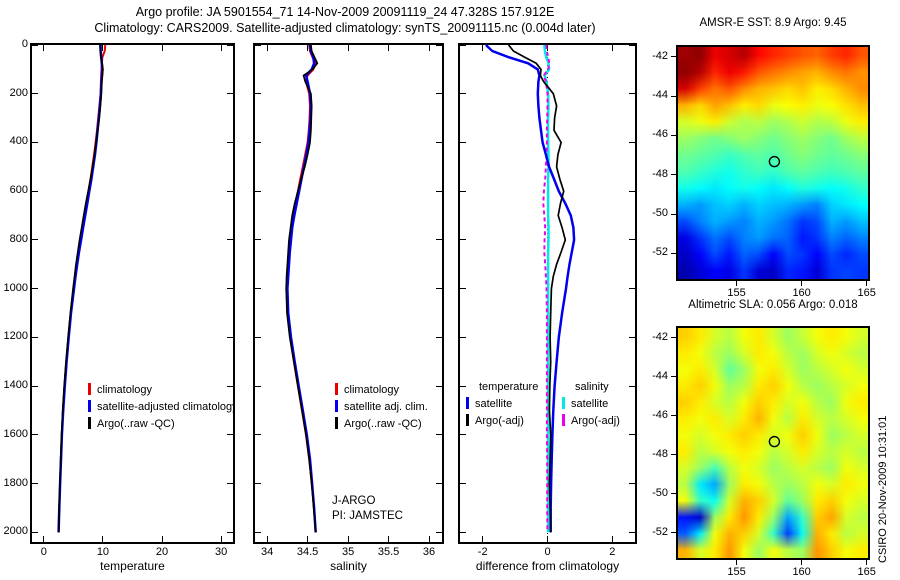  What do you see at coordinates (388, 552) in the screenshot?
I see `x-tick-label: 35.5` at bounding box center [388, 552].